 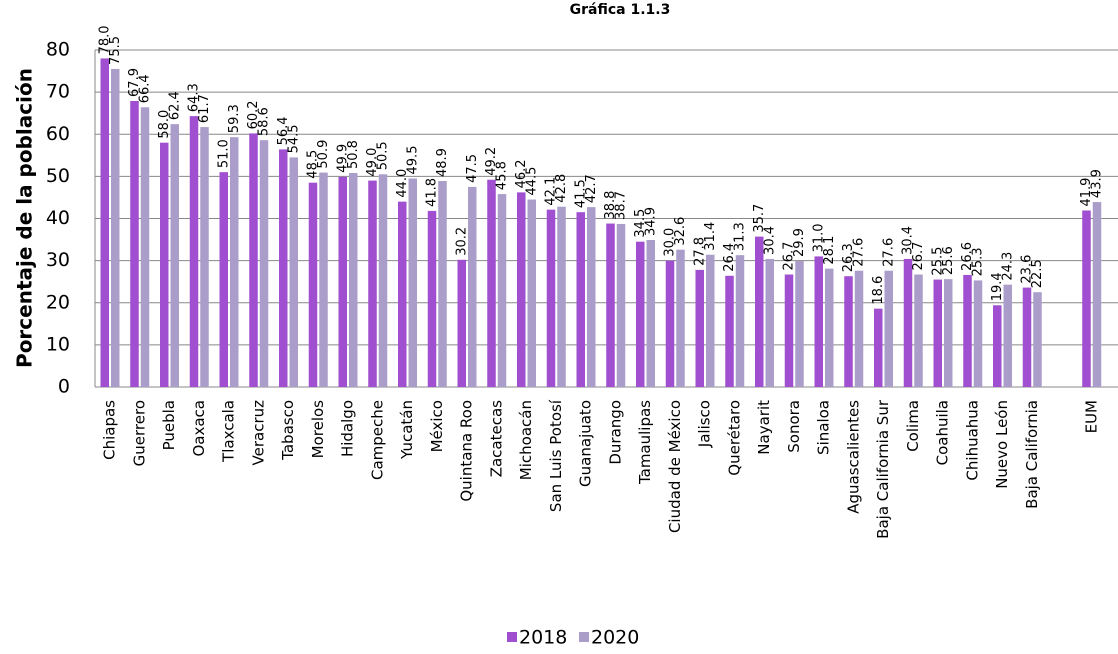 I want to click on x-tick-label: Durango, so click(x=615, y=432).